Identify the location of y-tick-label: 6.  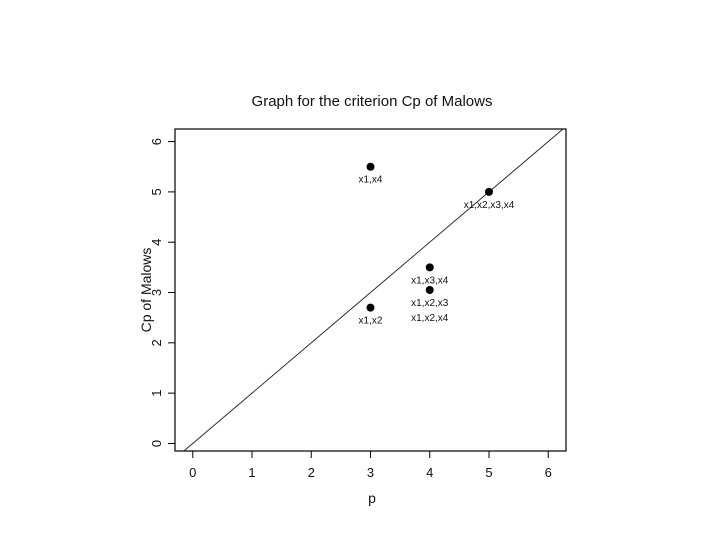
(156, 141).